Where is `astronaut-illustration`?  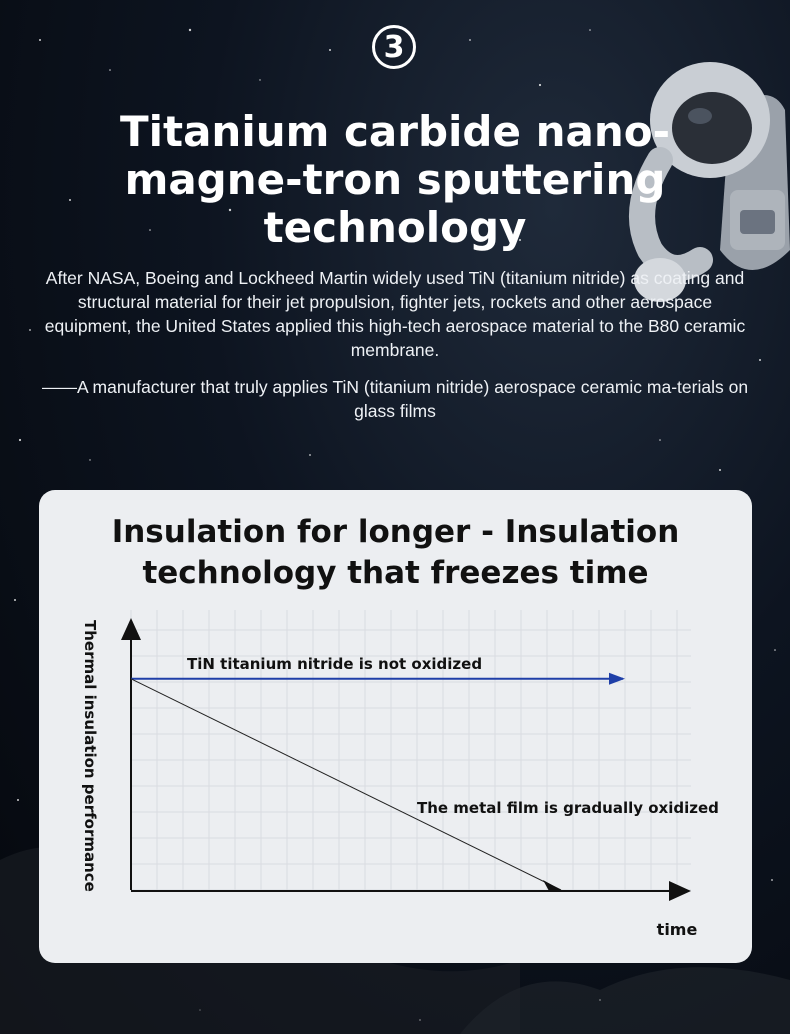
astronaut-illustration is located at coordinates (709, 182).